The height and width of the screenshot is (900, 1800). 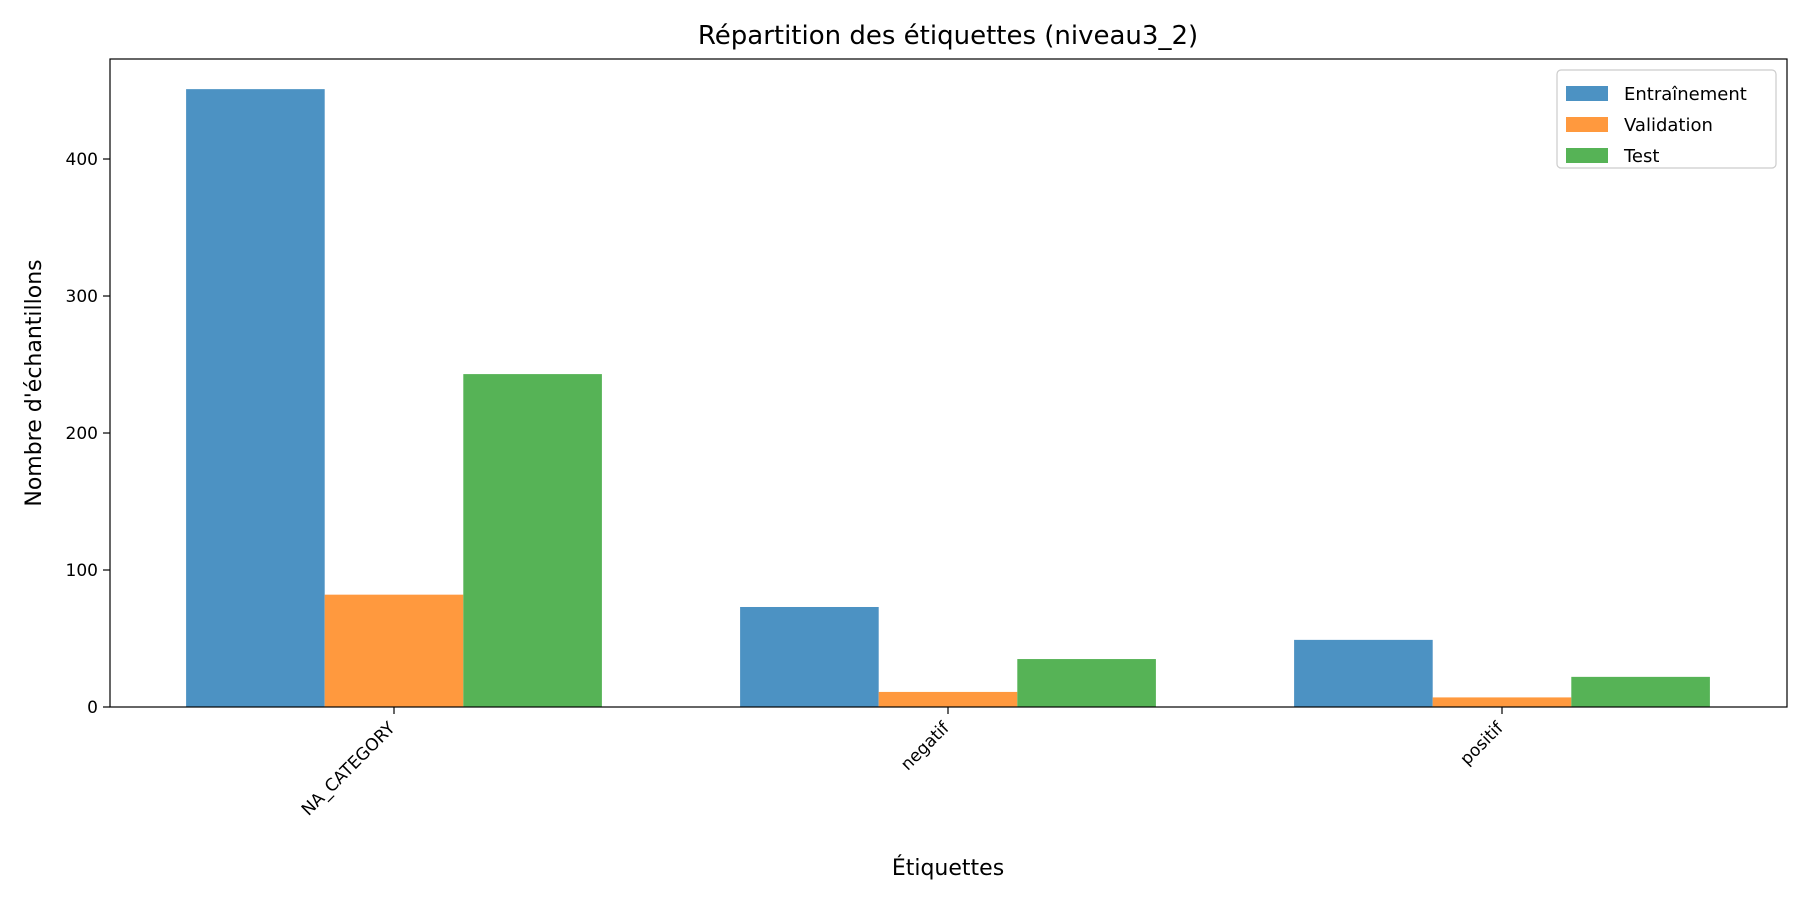 I want to click on legend-box, so click(x=1666, y=119).